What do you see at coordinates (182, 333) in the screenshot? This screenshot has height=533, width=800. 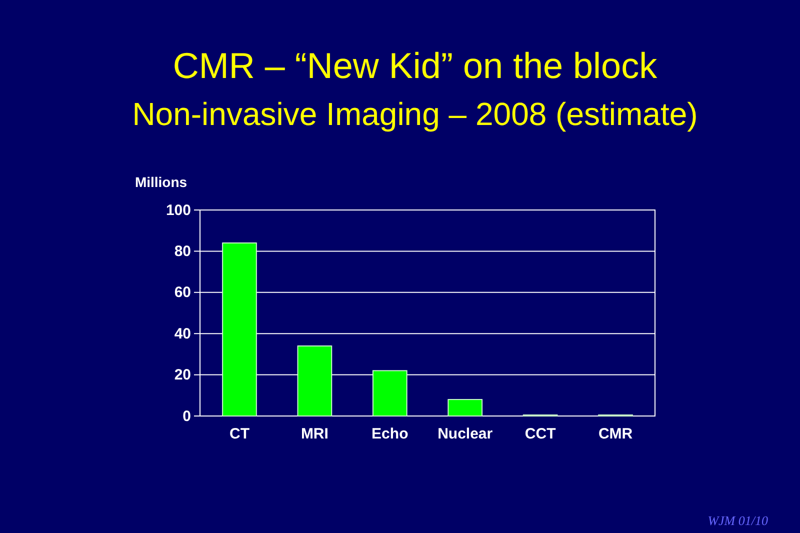 I see `y-tick-label: 40` at bounding box center [182, 333].